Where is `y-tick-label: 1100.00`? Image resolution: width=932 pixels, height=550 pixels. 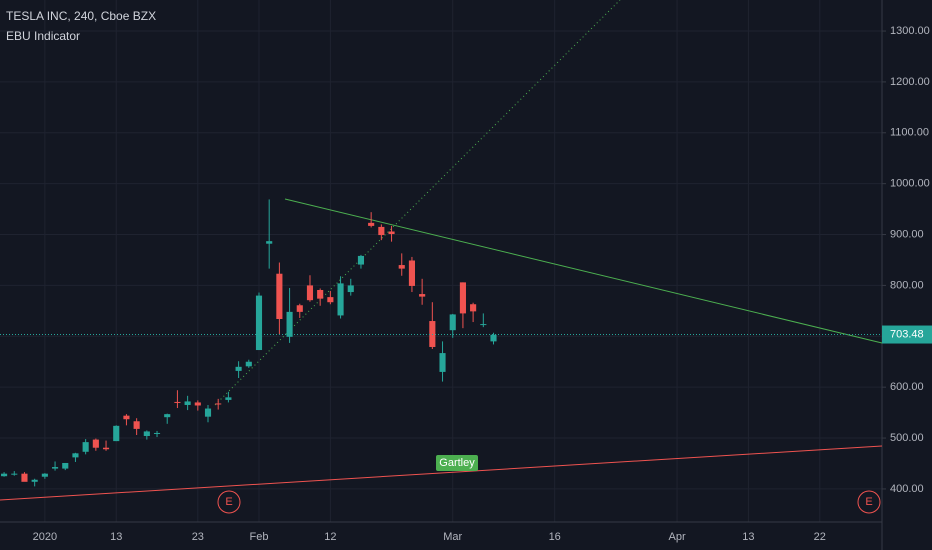
y-tick-label: 1100.00 is located at coordinates (909, 133).